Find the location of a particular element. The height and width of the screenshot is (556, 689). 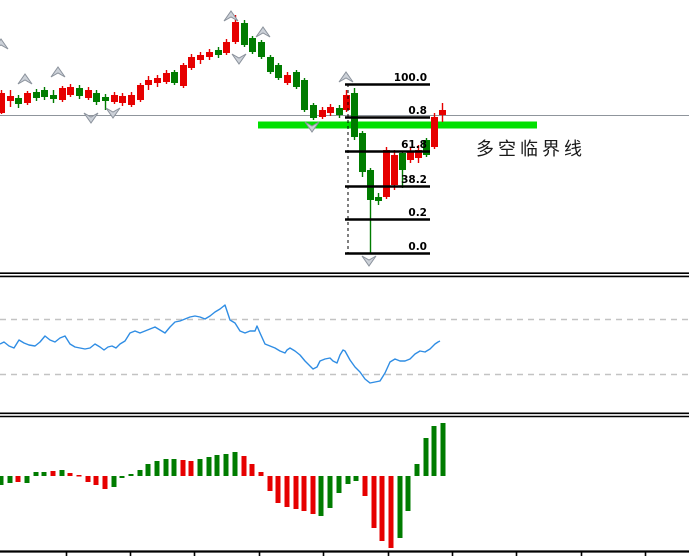

fib-level-label: 38.2 is located at coordinates (414, 180).